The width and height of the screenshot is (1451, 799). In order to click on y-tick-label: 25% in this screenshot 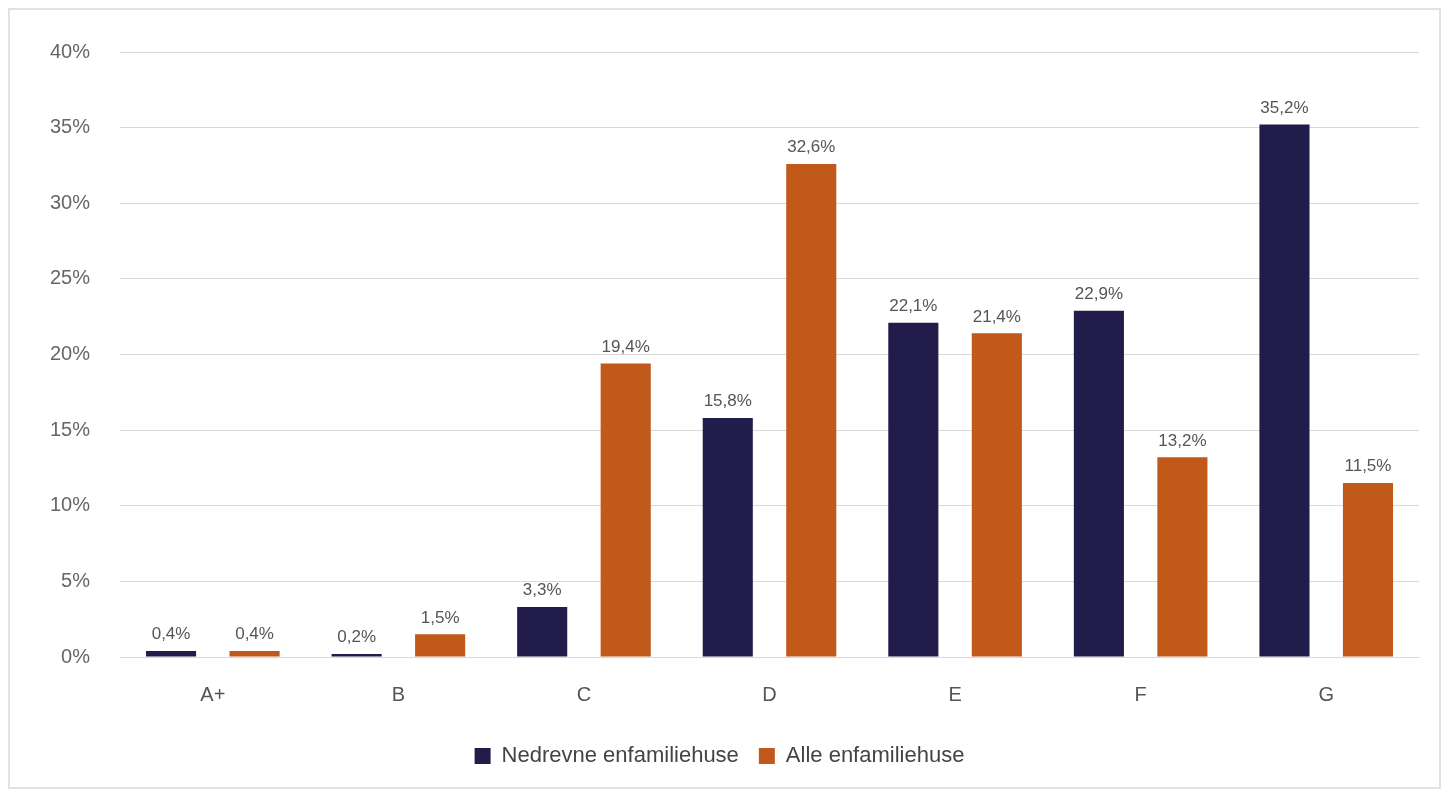, I will do `click(70, 277)`.